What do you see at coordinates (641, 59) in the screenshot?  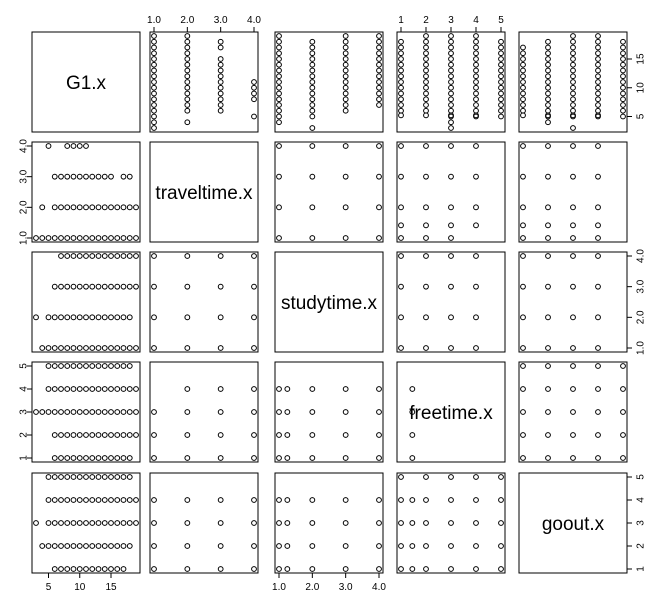 I see `tick-label: 15` at bounding box center [641, 59].